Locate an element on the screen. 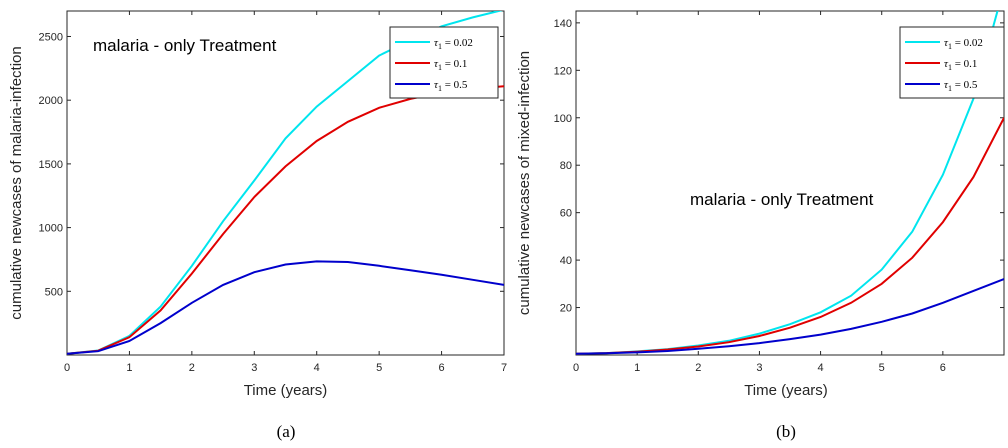 The width and height of the screenshot is (1008, 448). y-tick-label: 1000 is located at coordinates (51, 229).